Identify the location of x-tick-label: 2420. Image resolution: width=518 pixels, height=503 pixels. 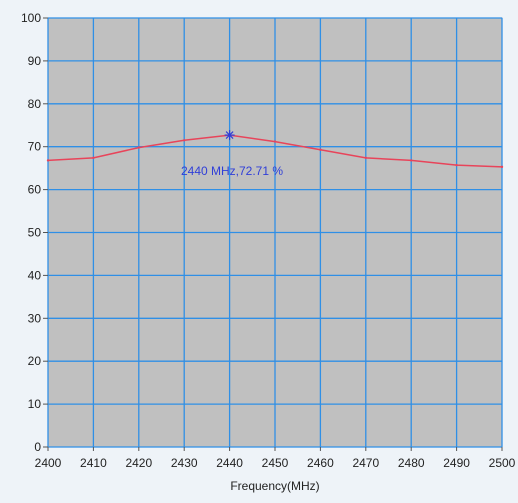
(138, 463).